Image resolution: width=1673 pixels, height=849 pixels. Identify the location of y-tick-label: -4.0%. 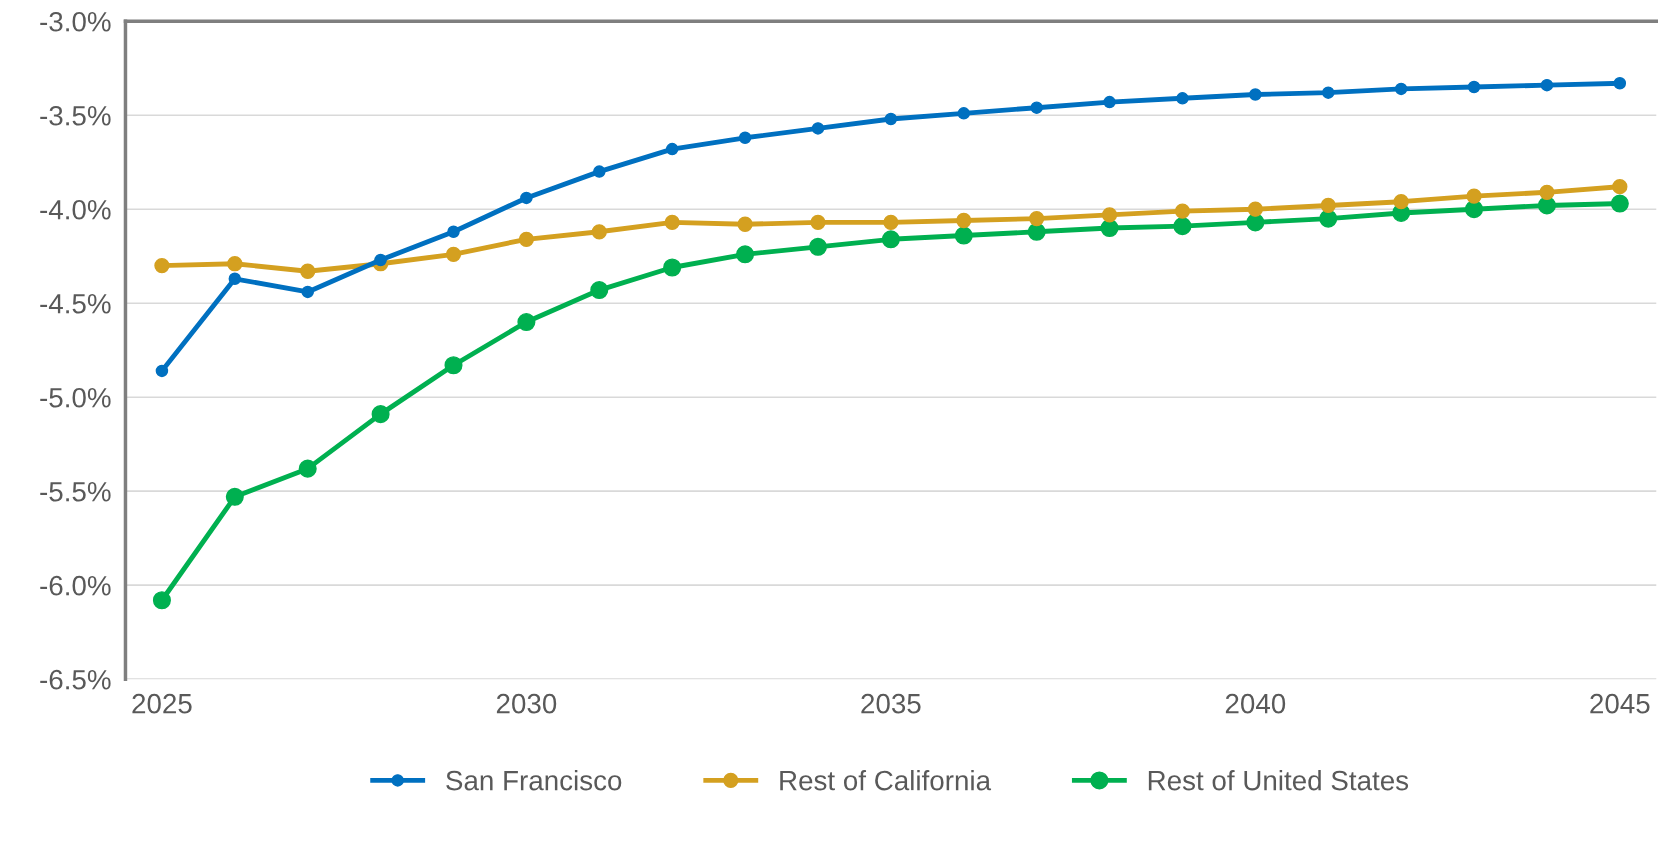
(75, 209).